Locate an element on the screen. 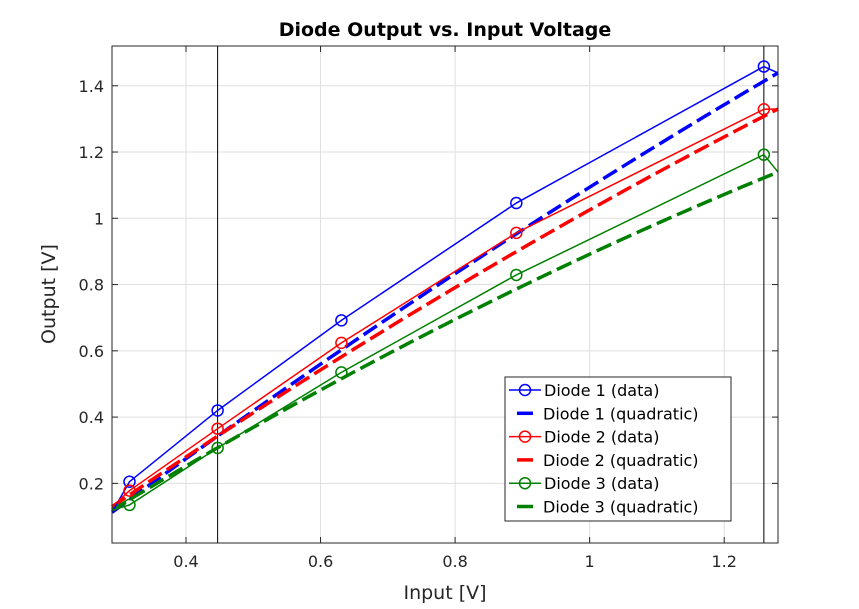 Image resolution: width=859 pixels, height=609 pixels. y-tick-label: 0.8 is located at coordinates (91, 285).